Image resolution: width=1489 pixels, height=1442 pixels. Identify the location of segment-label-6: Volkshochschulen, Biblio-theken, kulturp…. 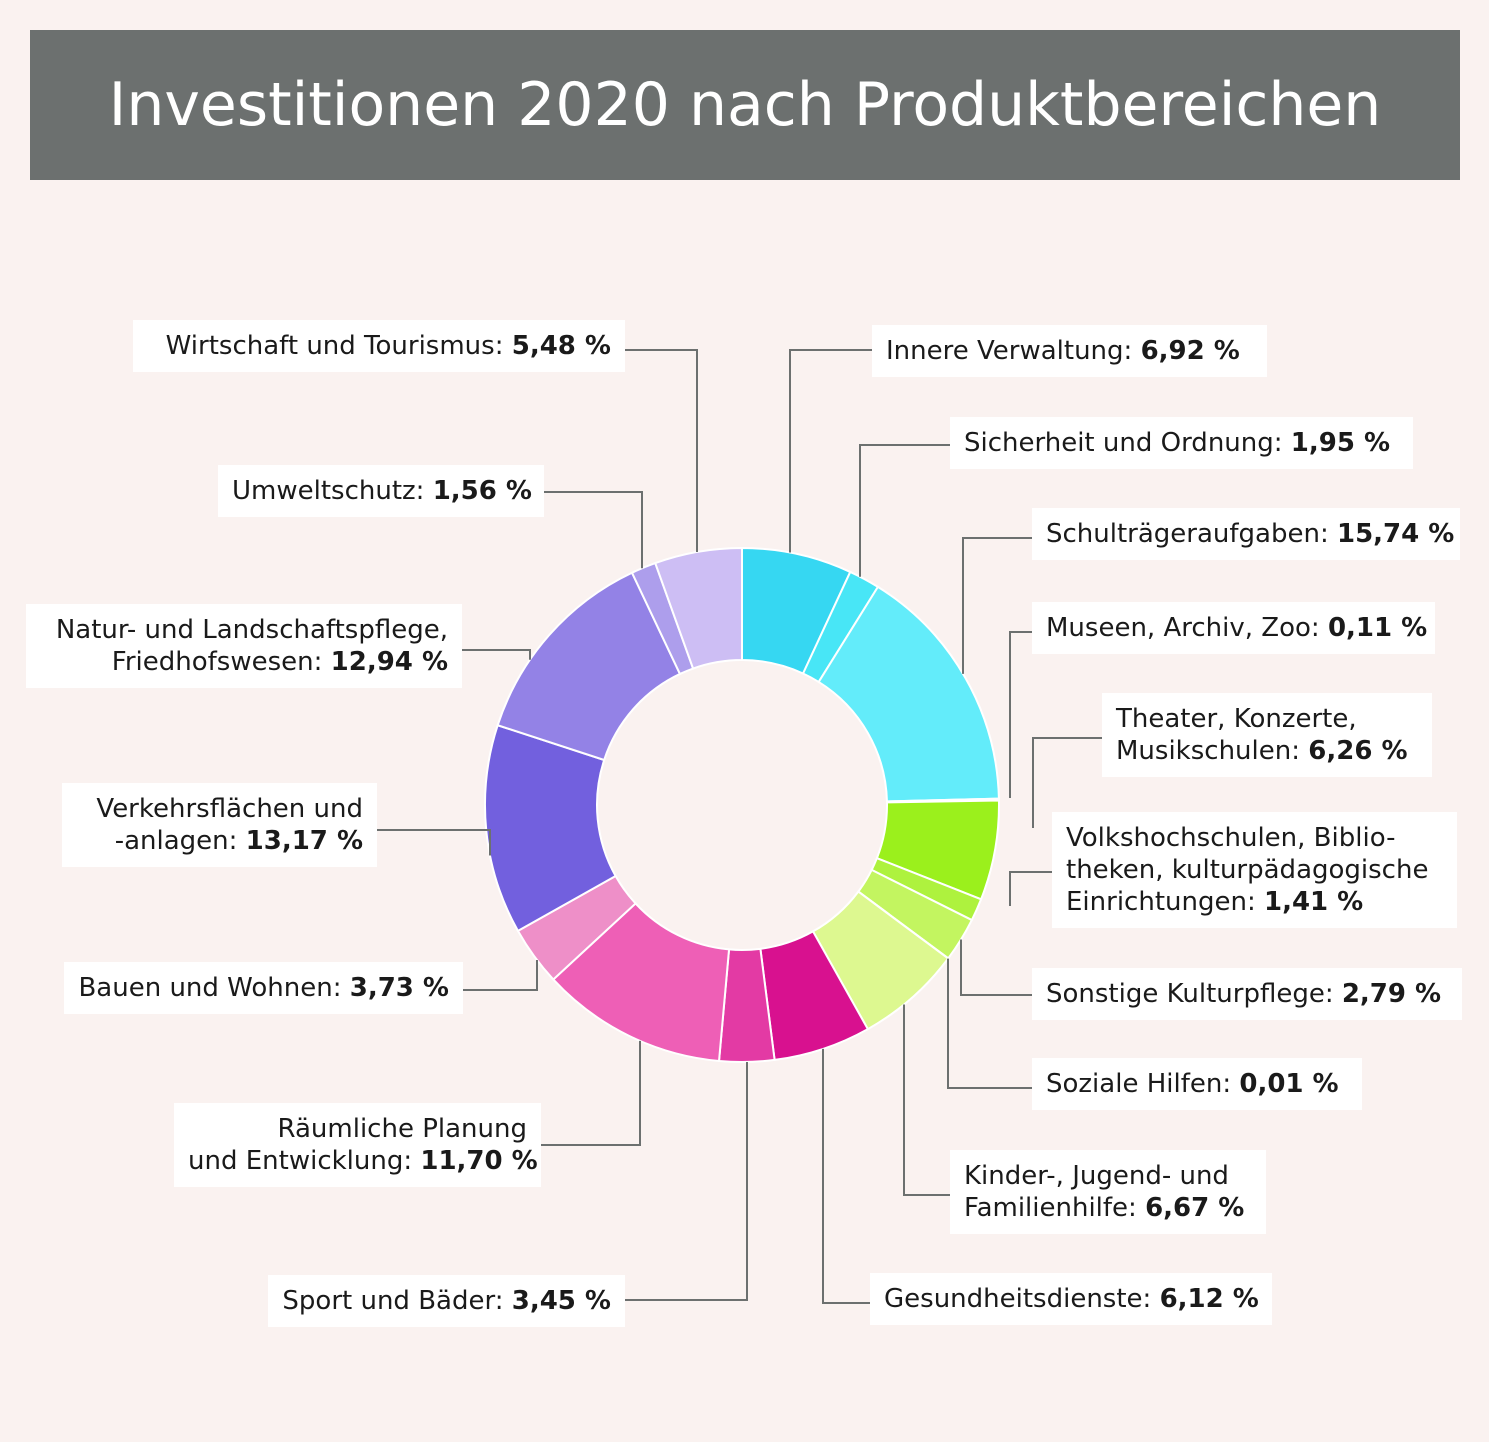
(1254, 870).